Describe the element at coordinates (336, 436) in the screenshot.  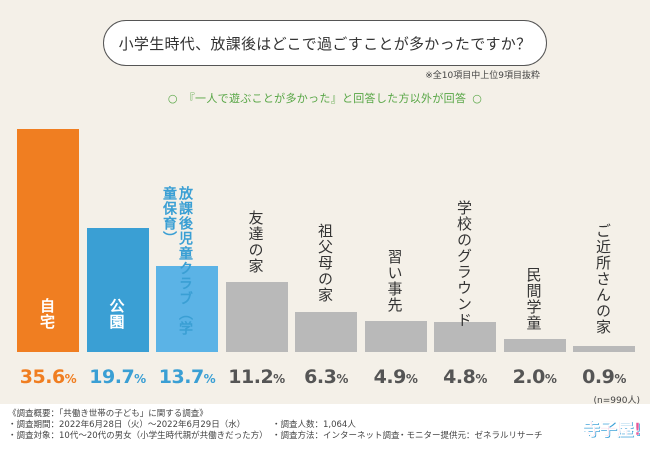
I see `survey-method: ・調査方法：インターネット調査` at that location.